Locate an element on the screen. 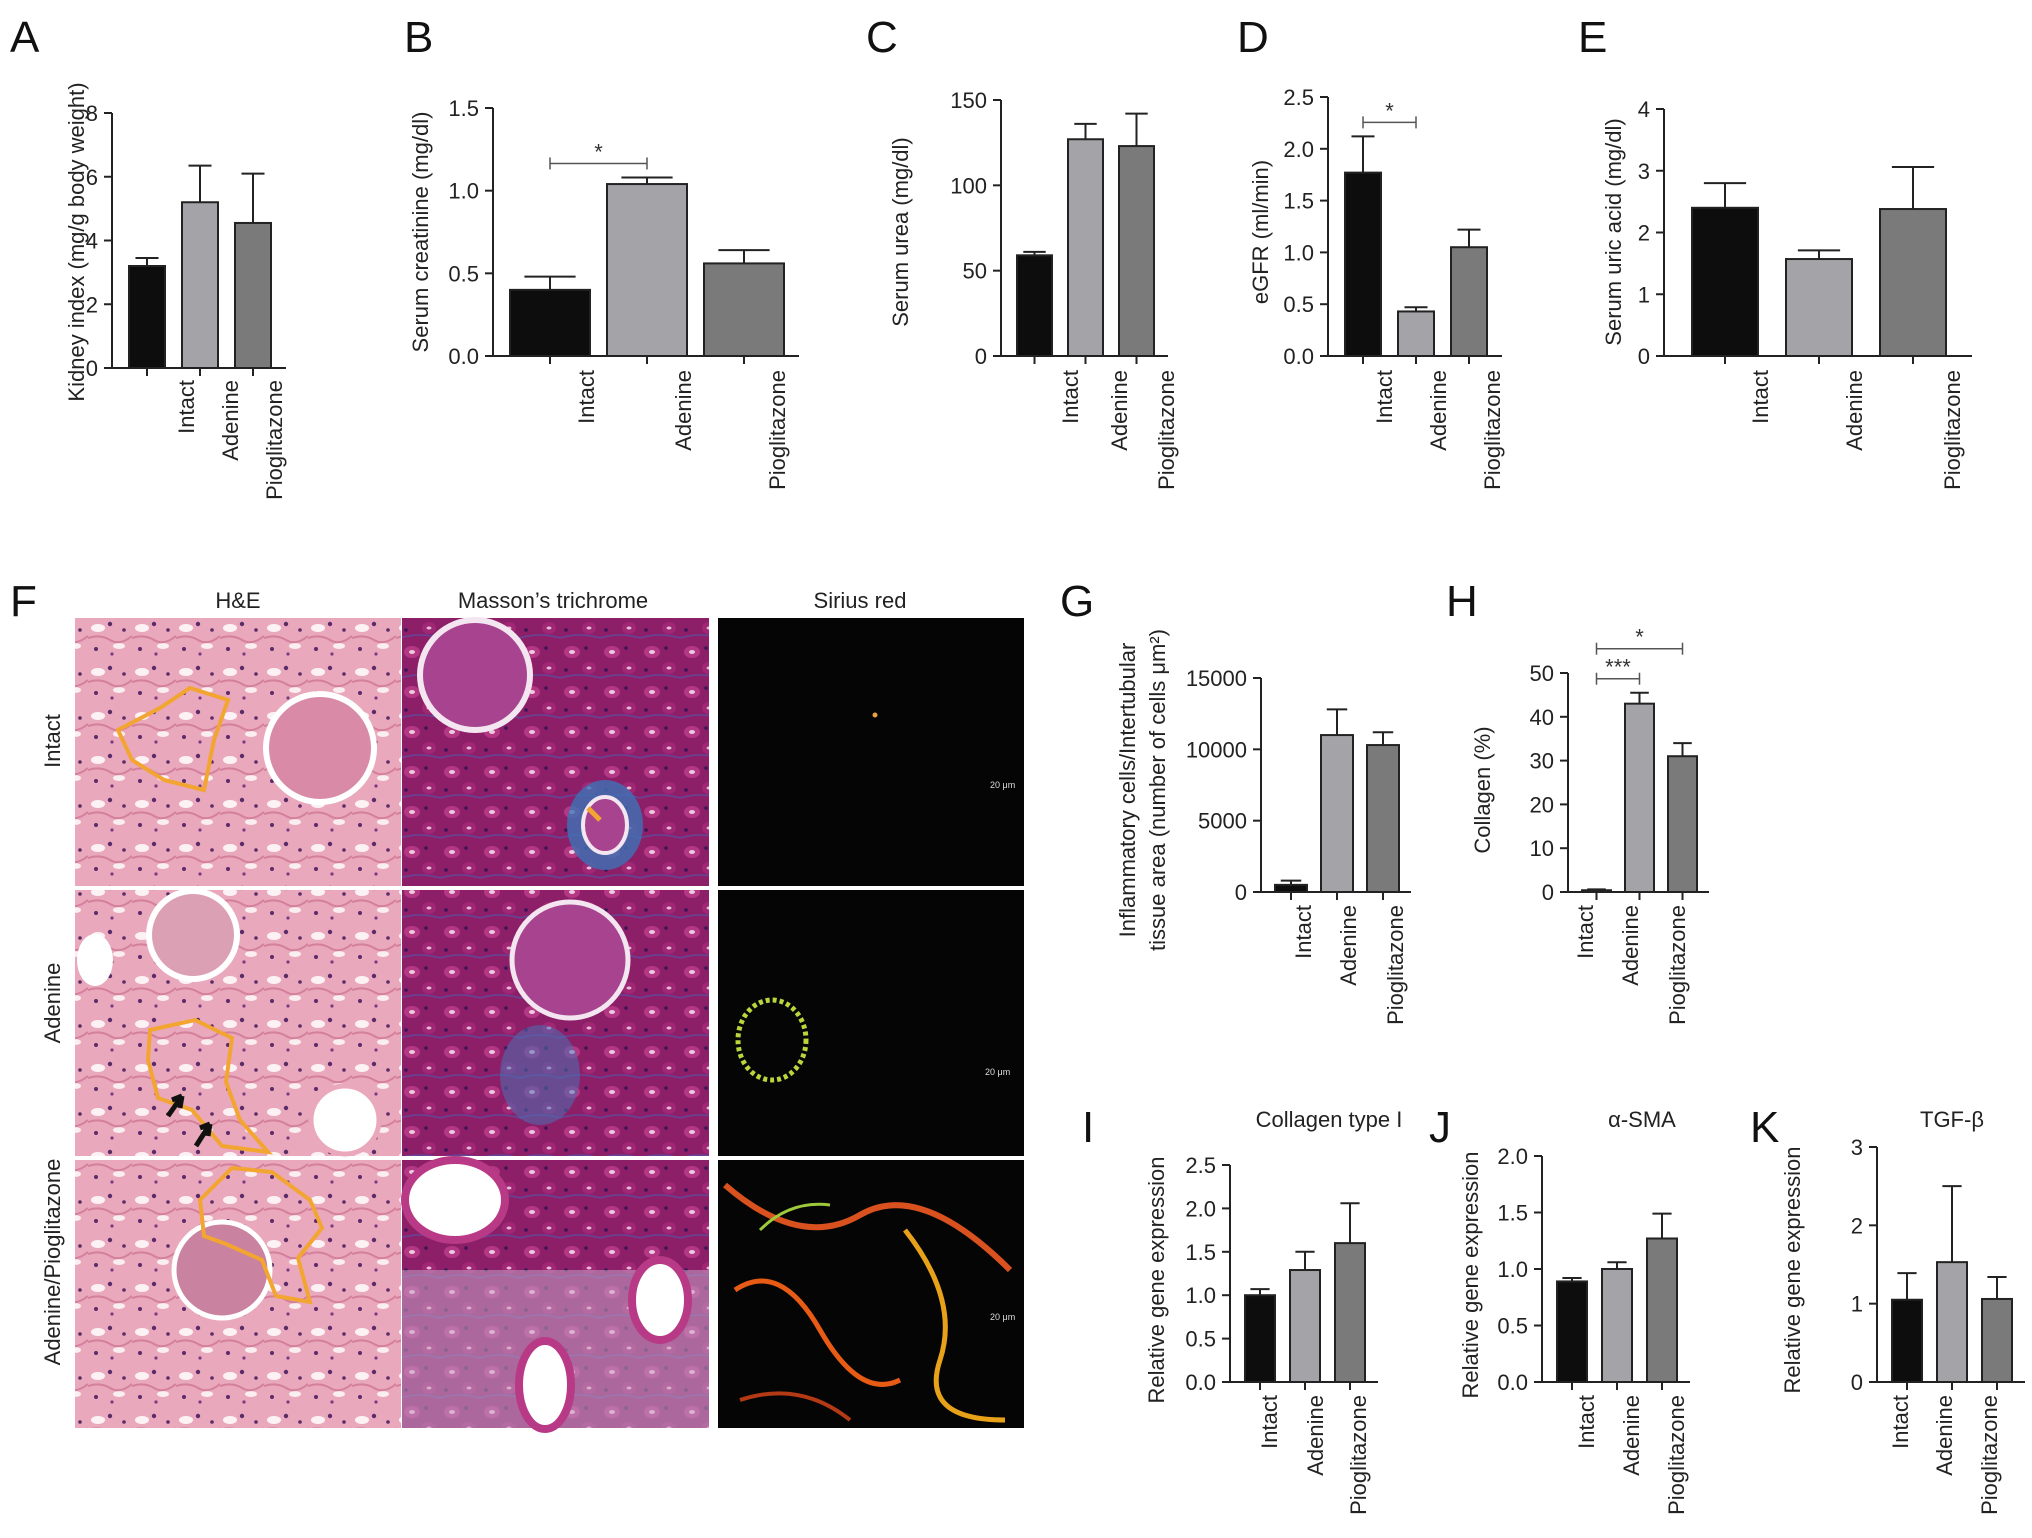  y-tick-label: 8 is located at coordinates (92, 113).